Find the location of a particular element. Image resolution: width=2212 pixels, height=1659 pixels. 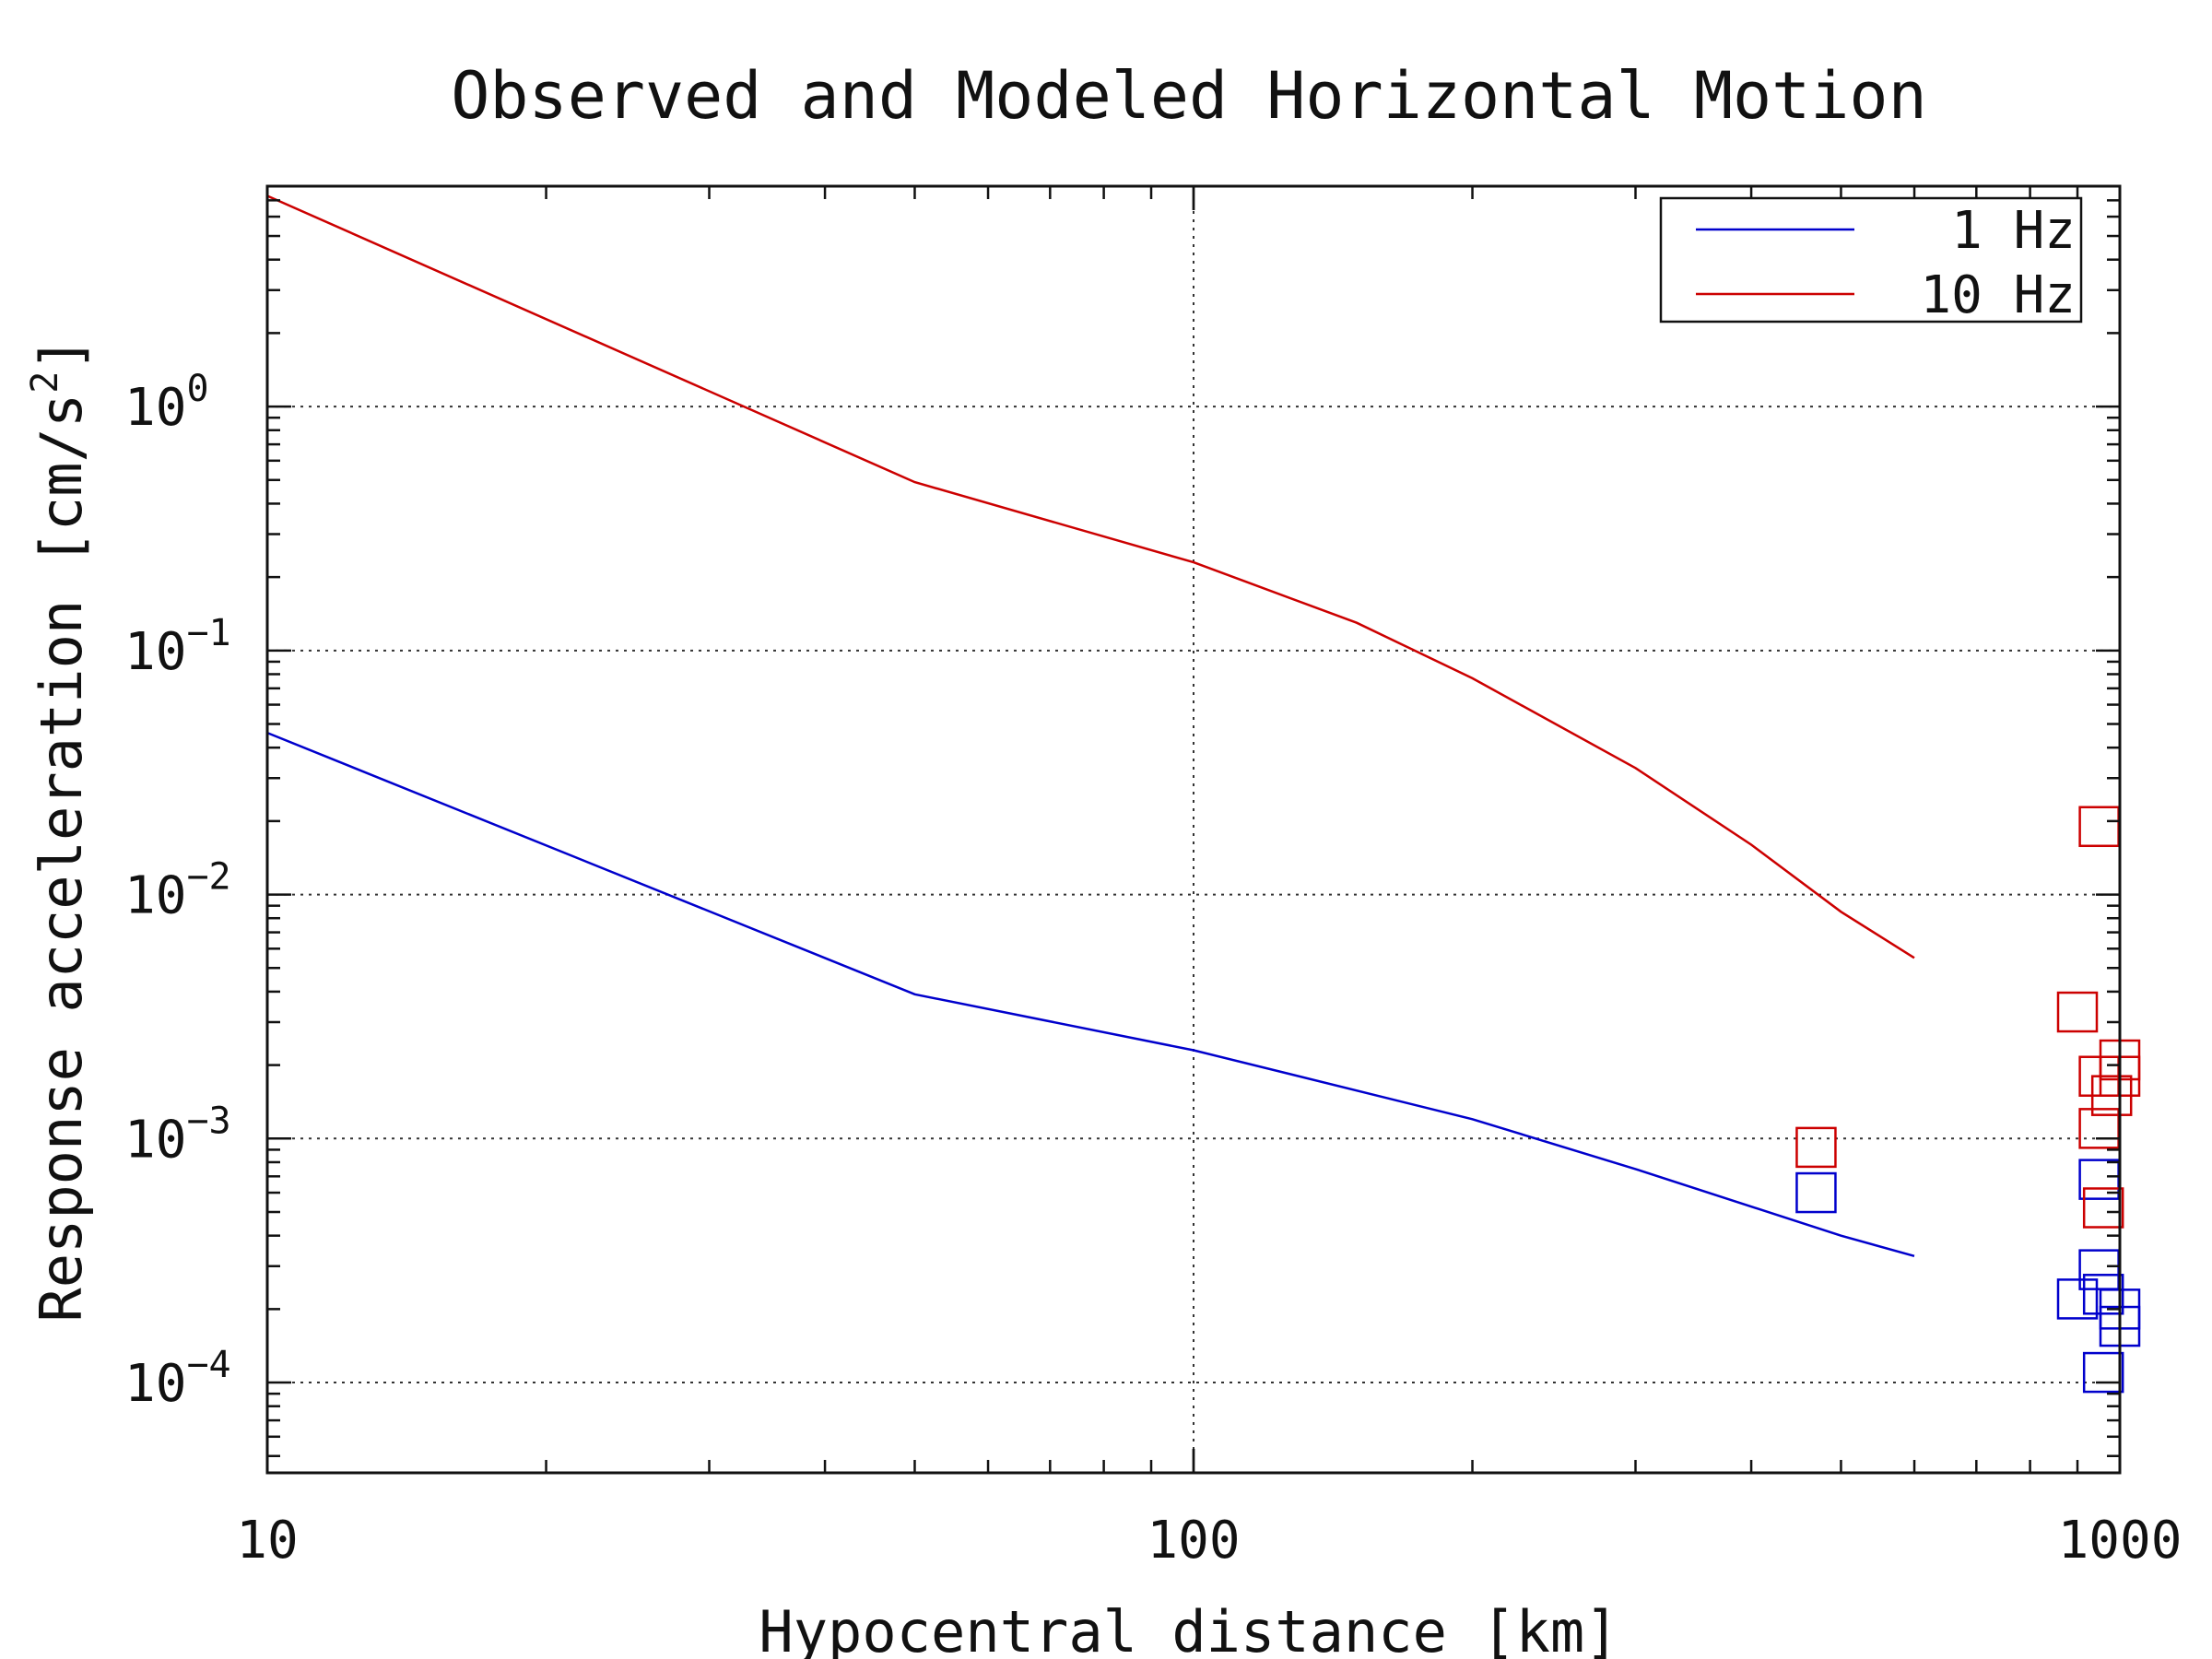

y-axis-label-end: ] is located at coordinates (61, 353).